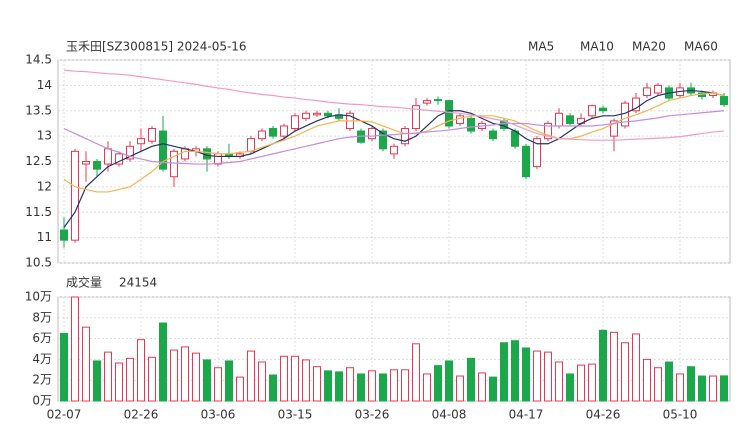 The width and height of the screenshot is (740, 440). Describe the element at coordinates (42, 380) in the screenshot. I see `y-tick-label: 2万` at that location.